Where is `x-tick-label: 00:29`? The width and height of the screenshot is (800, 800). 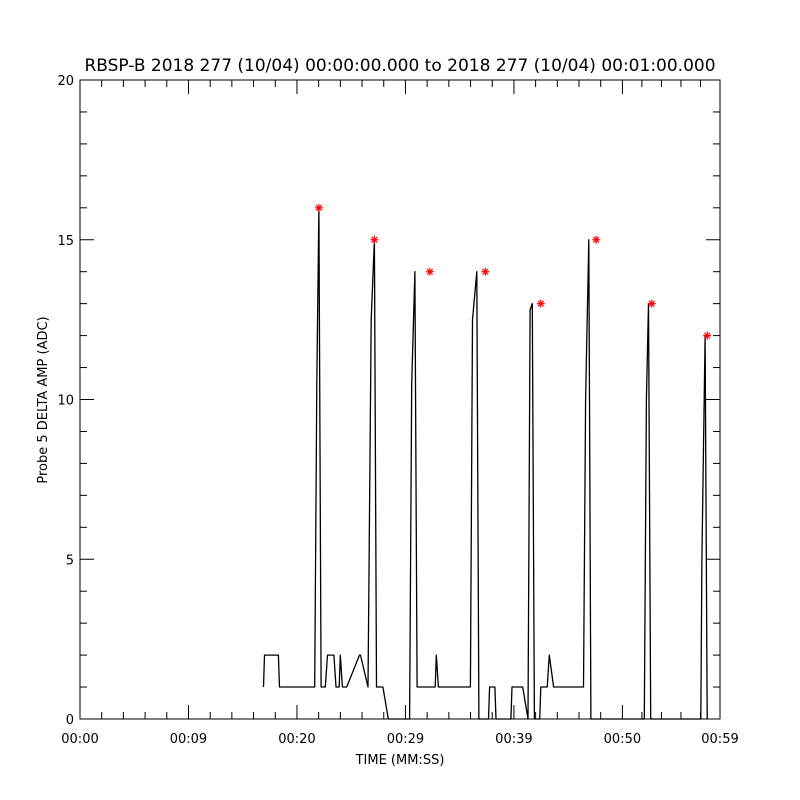 x-tick-label: 00:29 is located at coordinates (405, 739).